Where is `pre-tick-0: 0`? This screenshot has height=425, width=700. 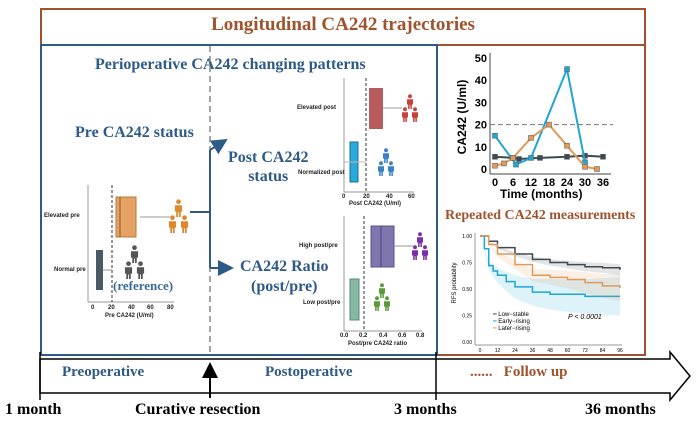
pre-tick-0: 0 is located at coordinates (93, 308).